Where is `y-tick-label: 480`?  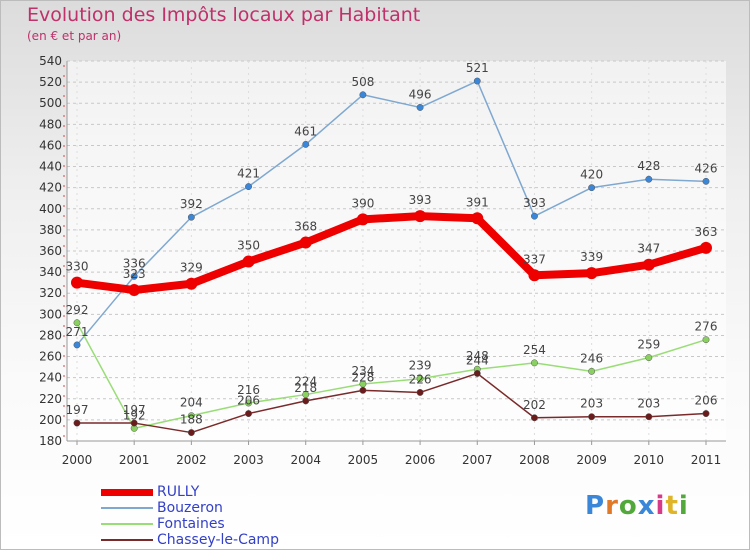
y-tick-label: 480 is located at coordinates (50, 124).